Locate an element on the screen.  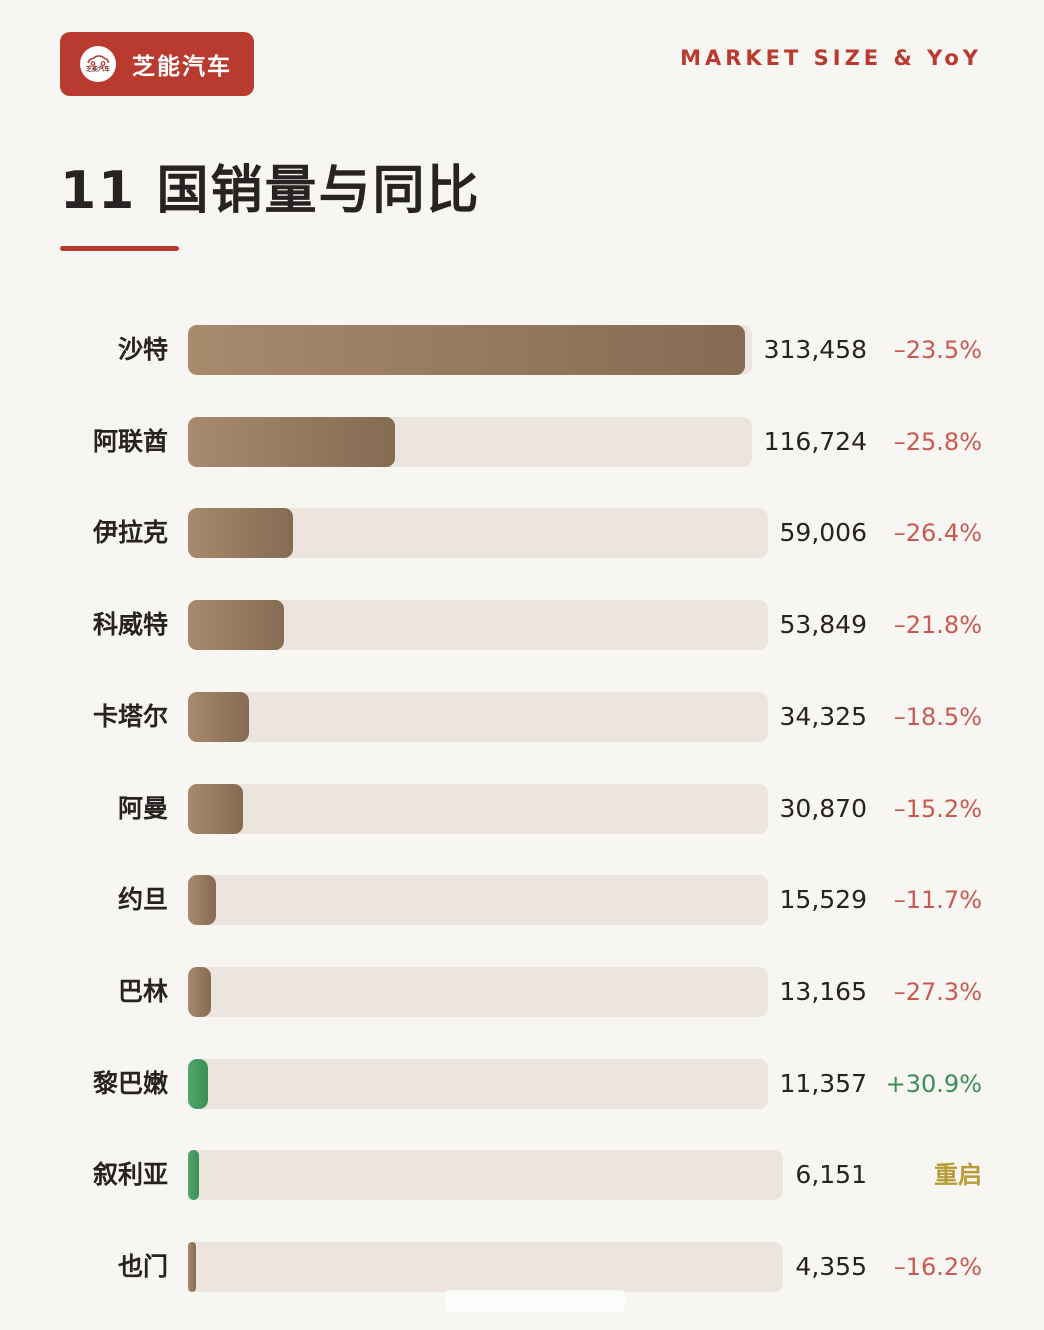
yoy-label: –11.7% is located at coordinates (937, 900).